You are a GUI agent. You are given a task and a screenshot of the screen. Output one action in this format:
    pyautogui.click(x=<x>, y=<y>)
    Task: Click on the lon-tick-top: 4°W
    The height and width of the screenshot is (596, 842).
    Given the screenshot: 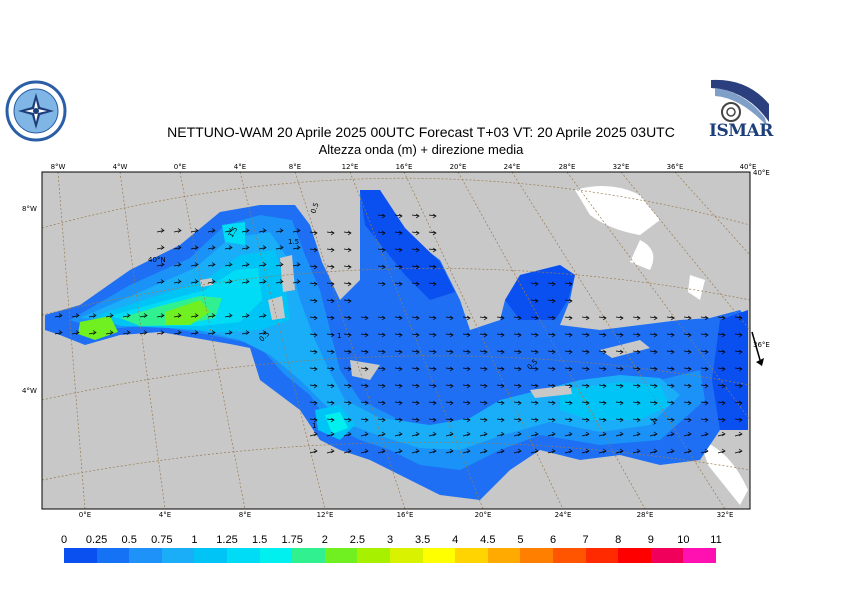 What is the action you would take?
    pyautogui.click(x=120, y=167)
    